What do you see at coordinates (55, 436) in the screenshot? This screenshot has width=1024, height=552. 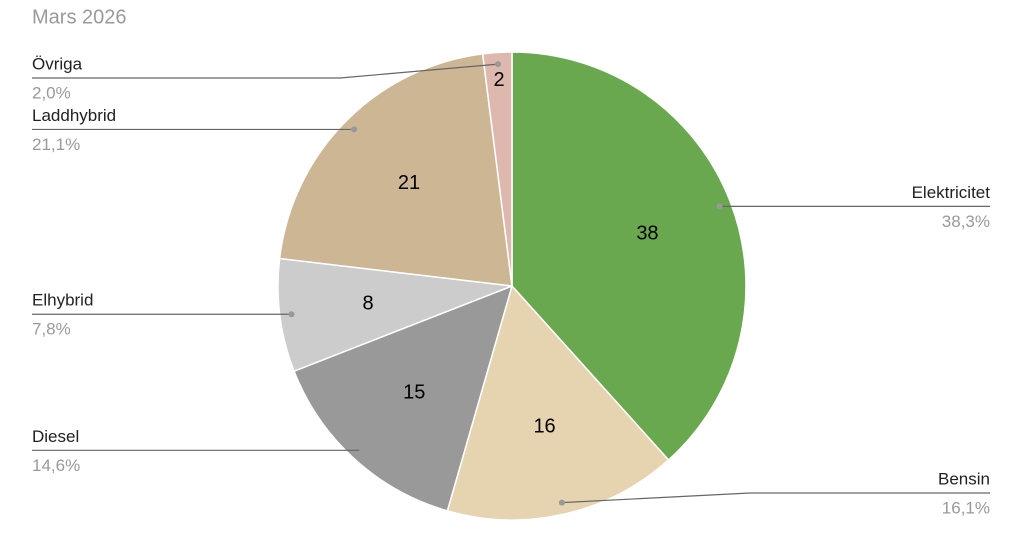 I see `legend-label: Diesel` at bounding box center [55, 436].